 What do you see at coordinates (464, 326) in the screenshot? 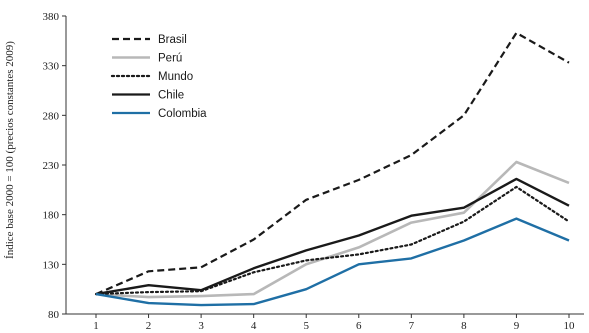
I see `x-tick-label: 8` at bounding box center [464, 326].